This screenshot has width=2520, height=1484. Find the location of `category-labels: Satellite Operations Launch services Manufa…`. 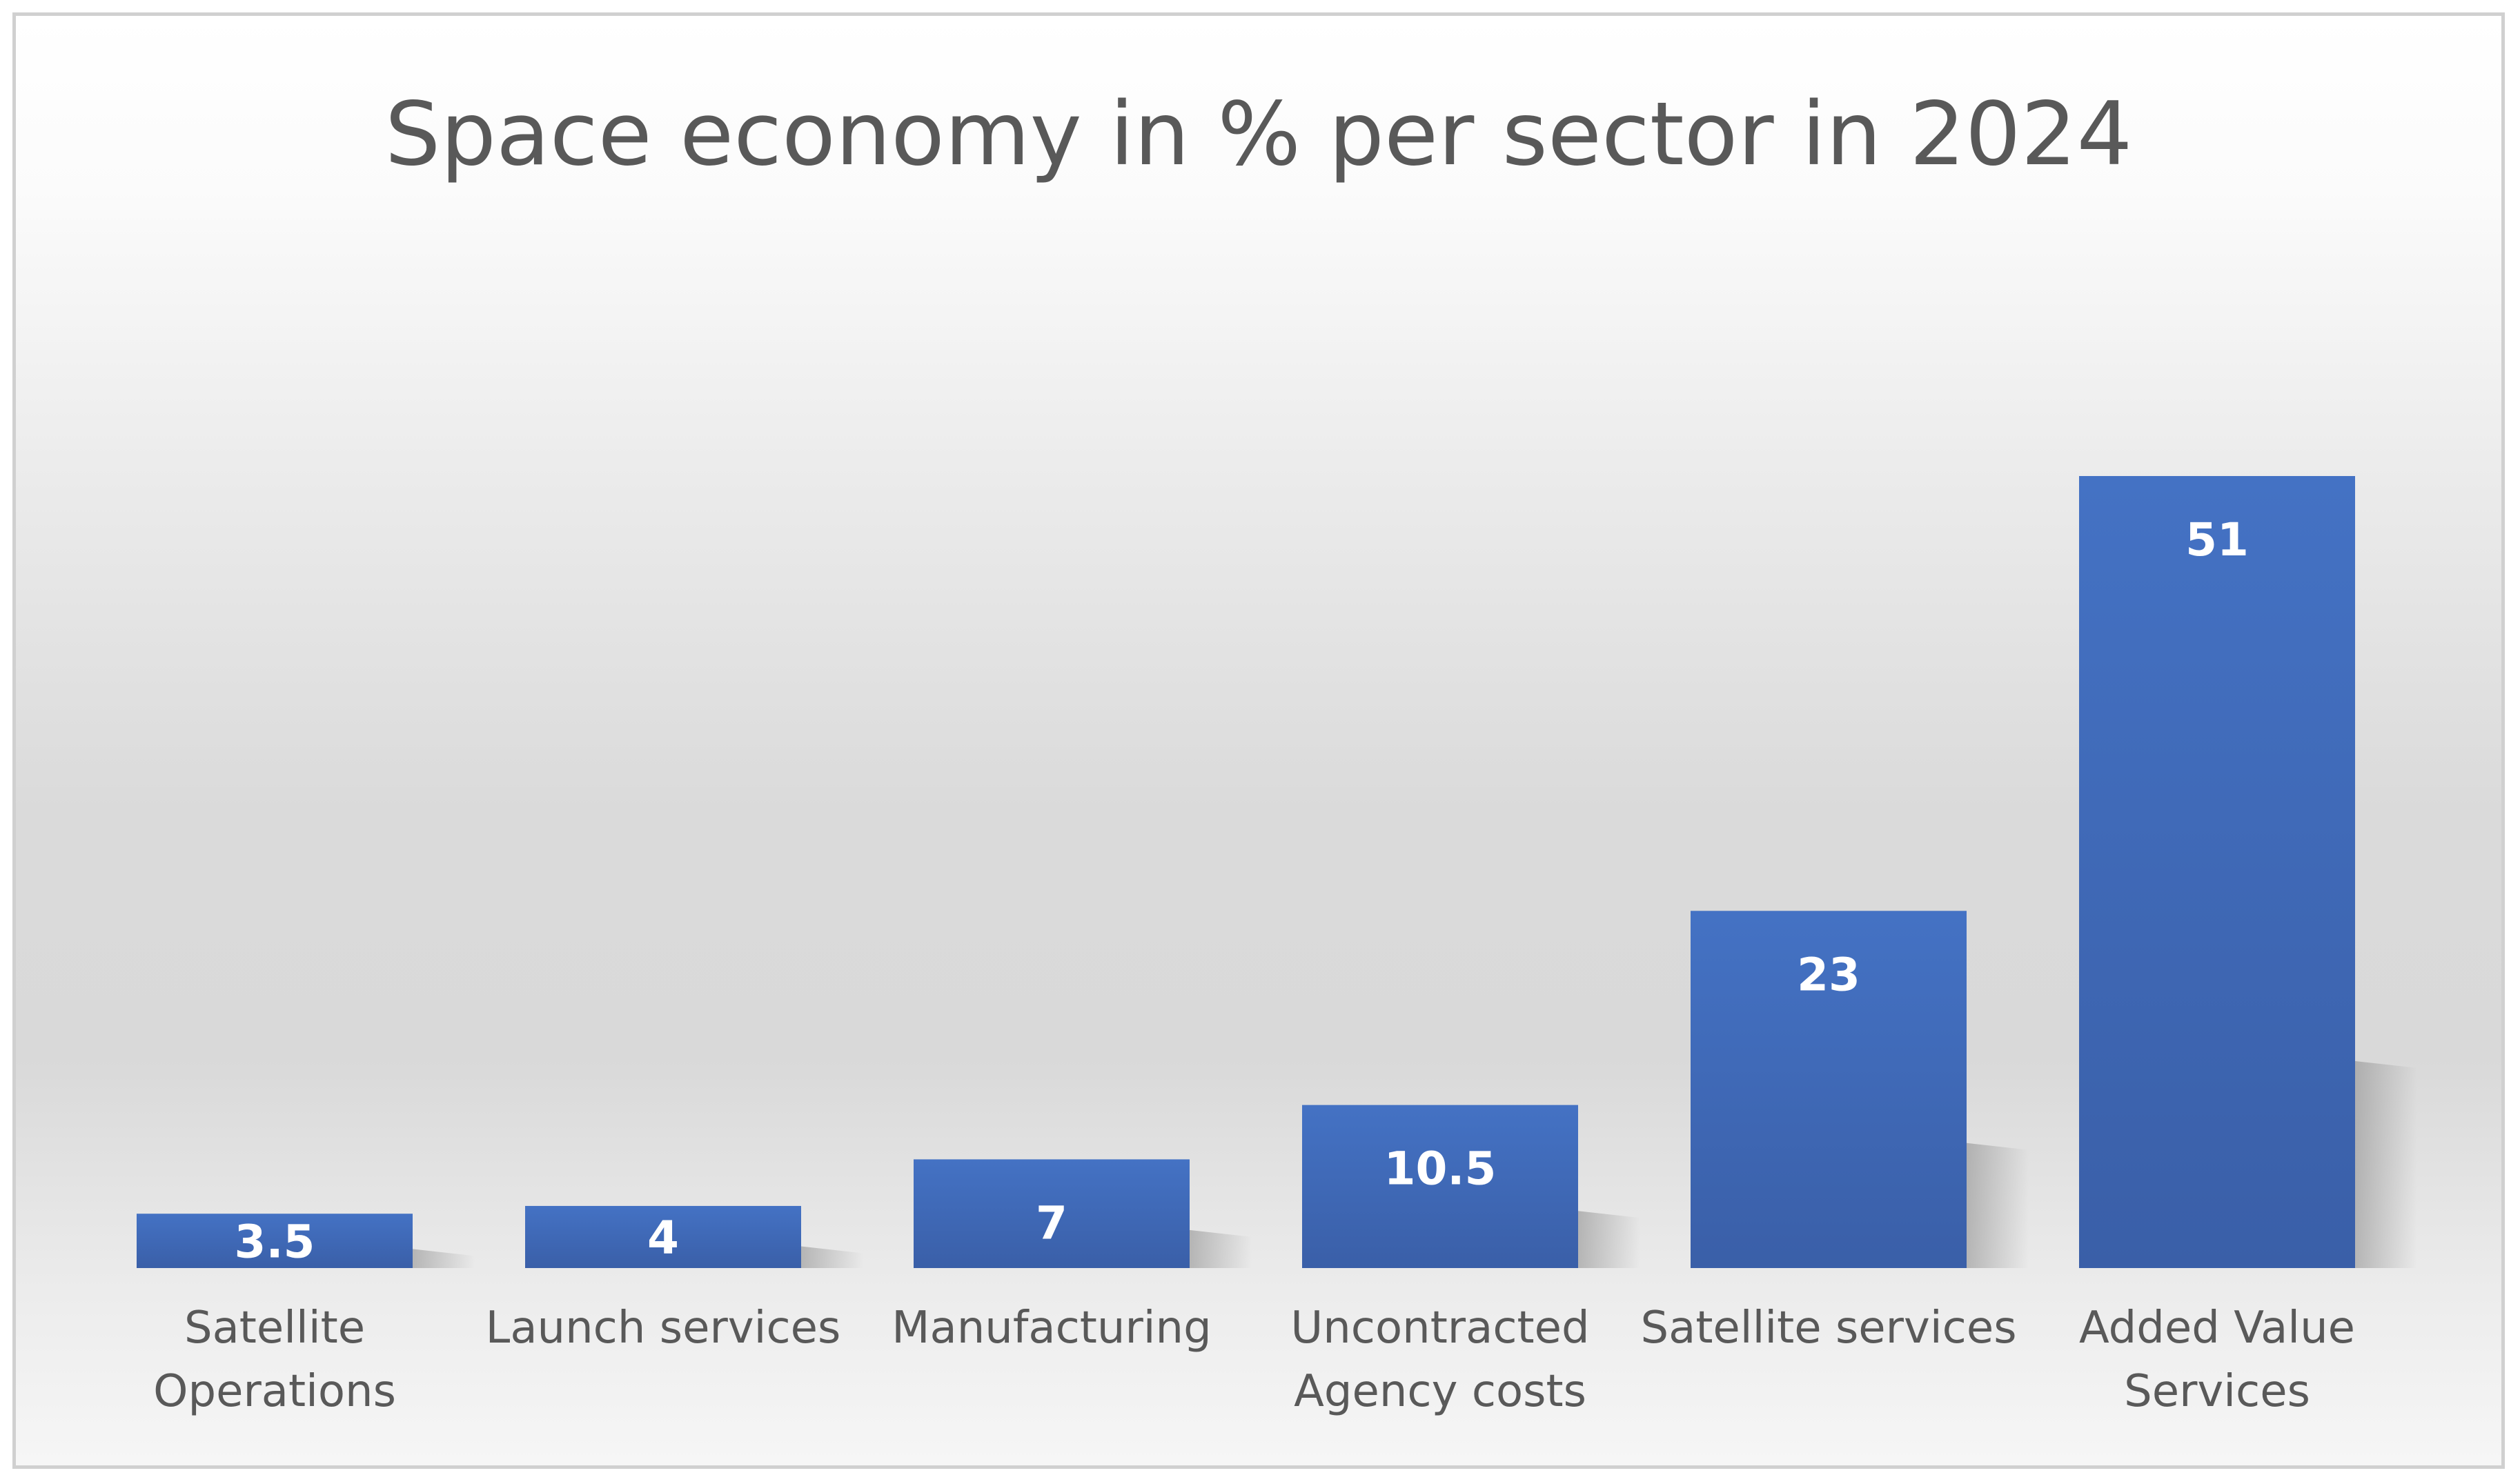

category-labels: Satellite Operations Launch services Manufa… is located at coordinates (1254, 1360).